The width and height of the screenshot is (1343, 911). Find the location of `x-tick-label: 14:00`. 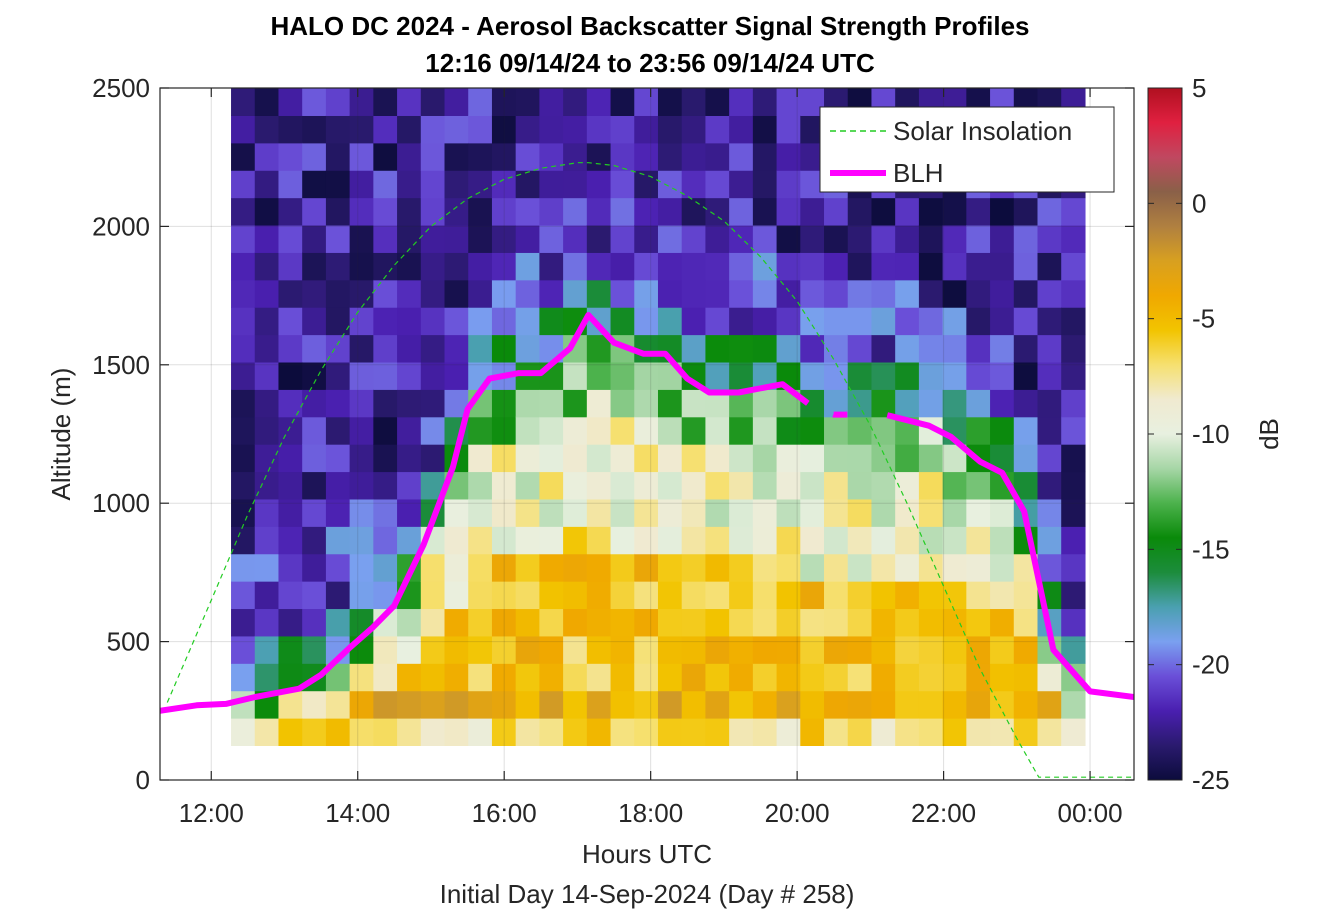

x-tick-label: 14:00 is located at coordinates (357, 813).